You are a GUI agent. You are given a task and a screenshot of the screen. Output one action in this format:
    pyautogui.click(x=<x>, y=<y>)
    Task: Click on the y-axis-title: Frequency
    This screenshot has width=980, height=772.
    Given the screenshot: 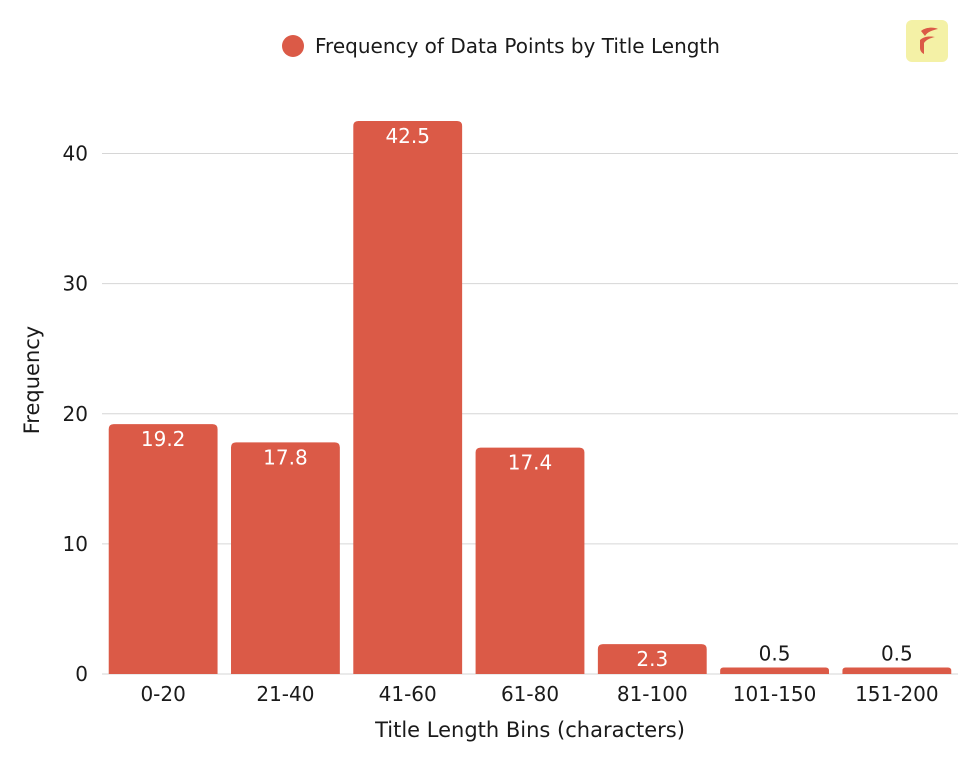 What is the action you would take?
    pyautogui.click(x=32, y=380)
    